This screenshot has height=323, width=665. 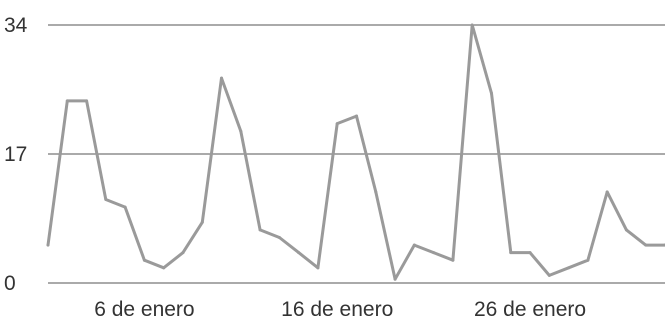 I want to click on x-tick-label: 16 de enero, so click(x=337, y=309).